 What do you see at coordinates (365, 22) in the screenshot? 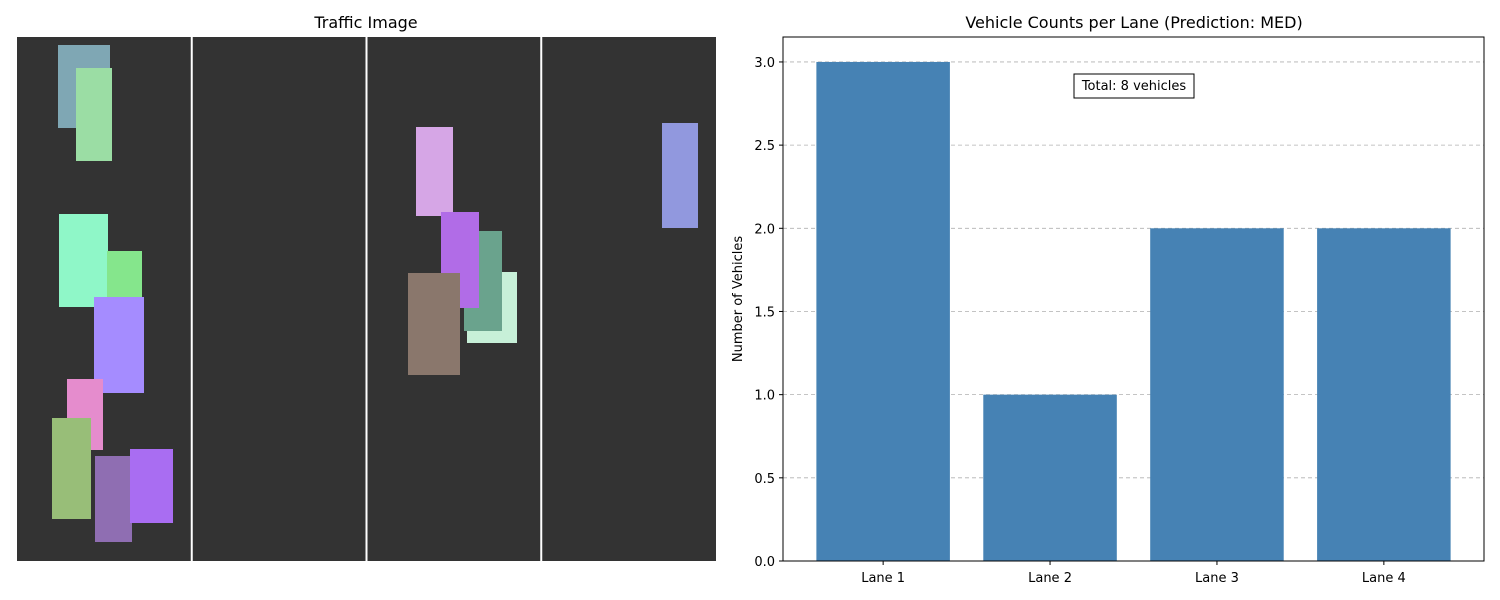
I see `traffic-image-title: Traffic Image` at bounding box center [365, 22].